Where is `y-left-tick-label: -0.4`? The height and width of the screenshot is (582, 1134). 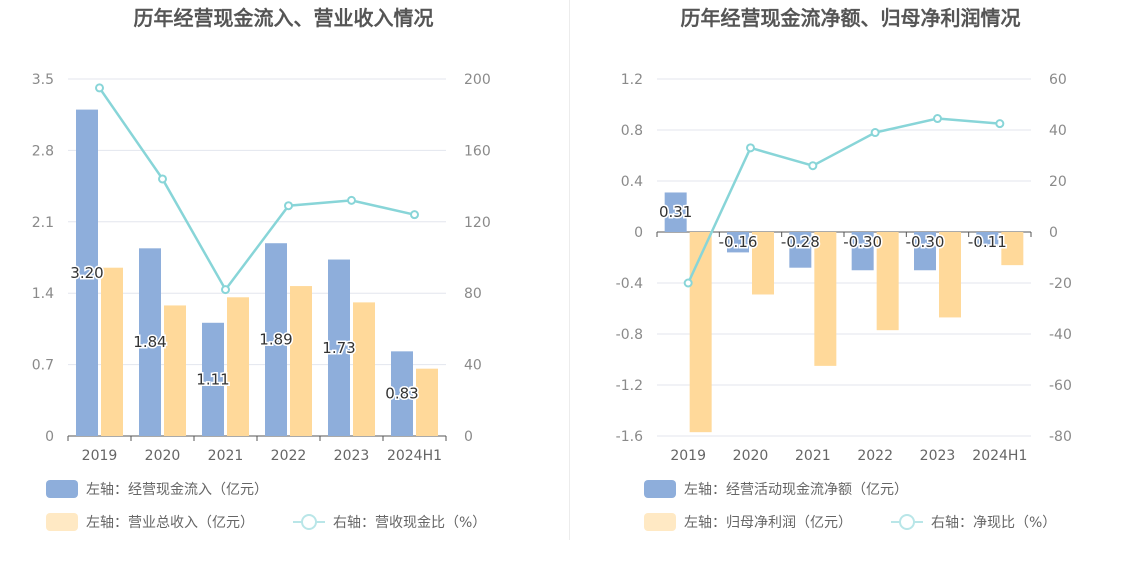 y-left-tick-label: -0.4 is located at coordinates (629, 284).